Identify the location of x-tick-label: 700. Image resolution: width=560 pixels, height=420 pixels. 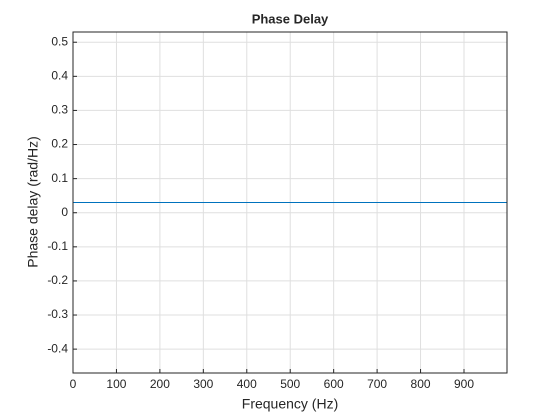
(377, 384).